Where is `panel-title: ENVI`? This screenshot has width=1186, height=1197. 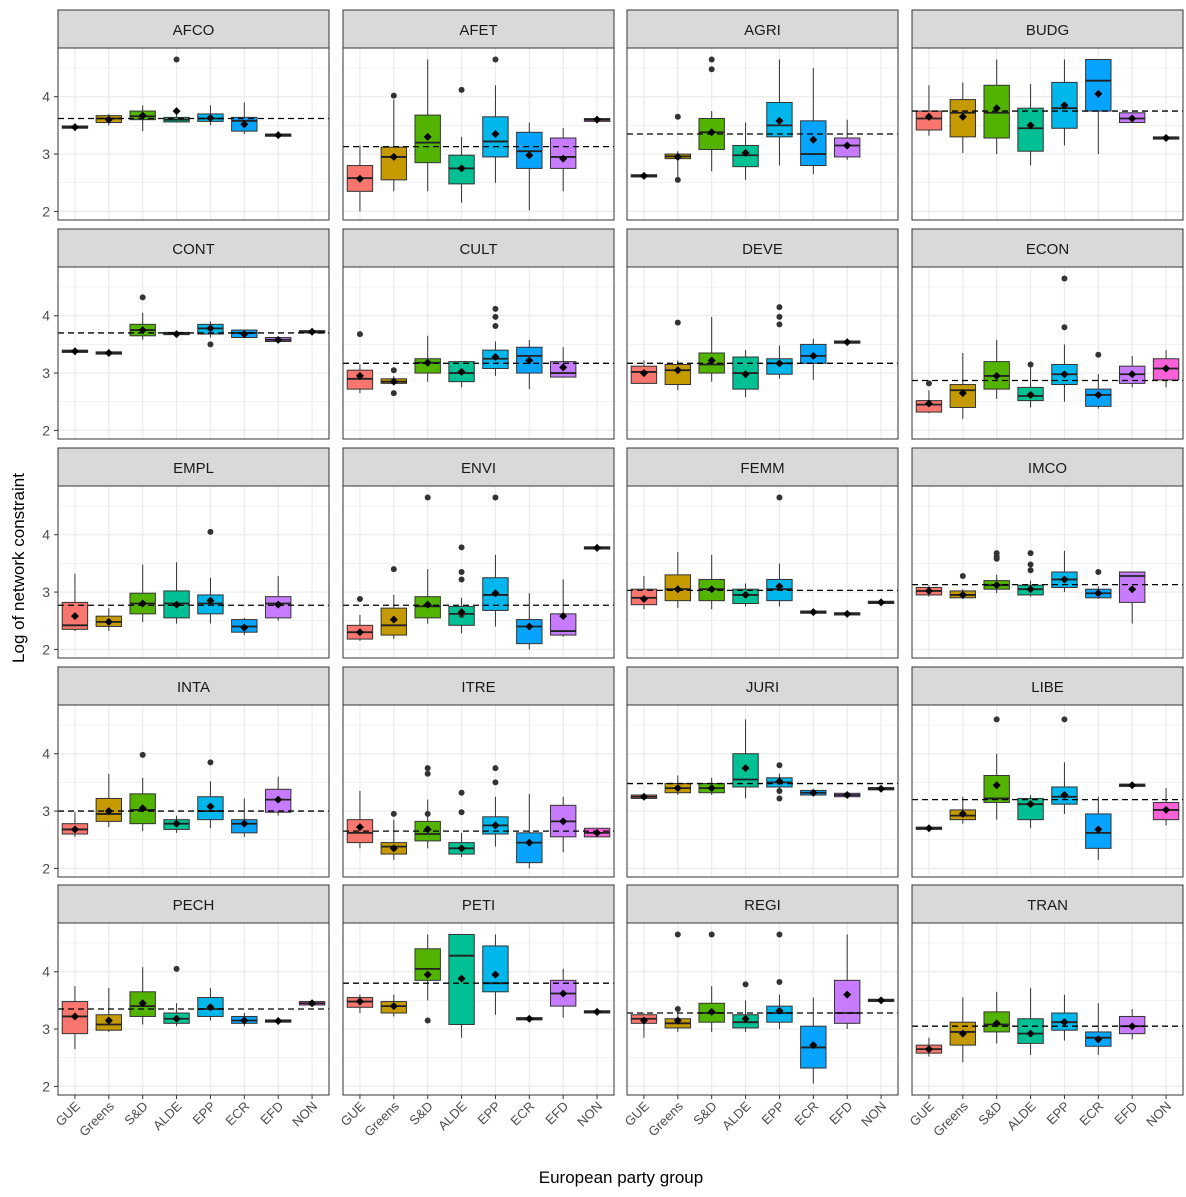
panel-title: ENVI is located at coordinates (478, 468).